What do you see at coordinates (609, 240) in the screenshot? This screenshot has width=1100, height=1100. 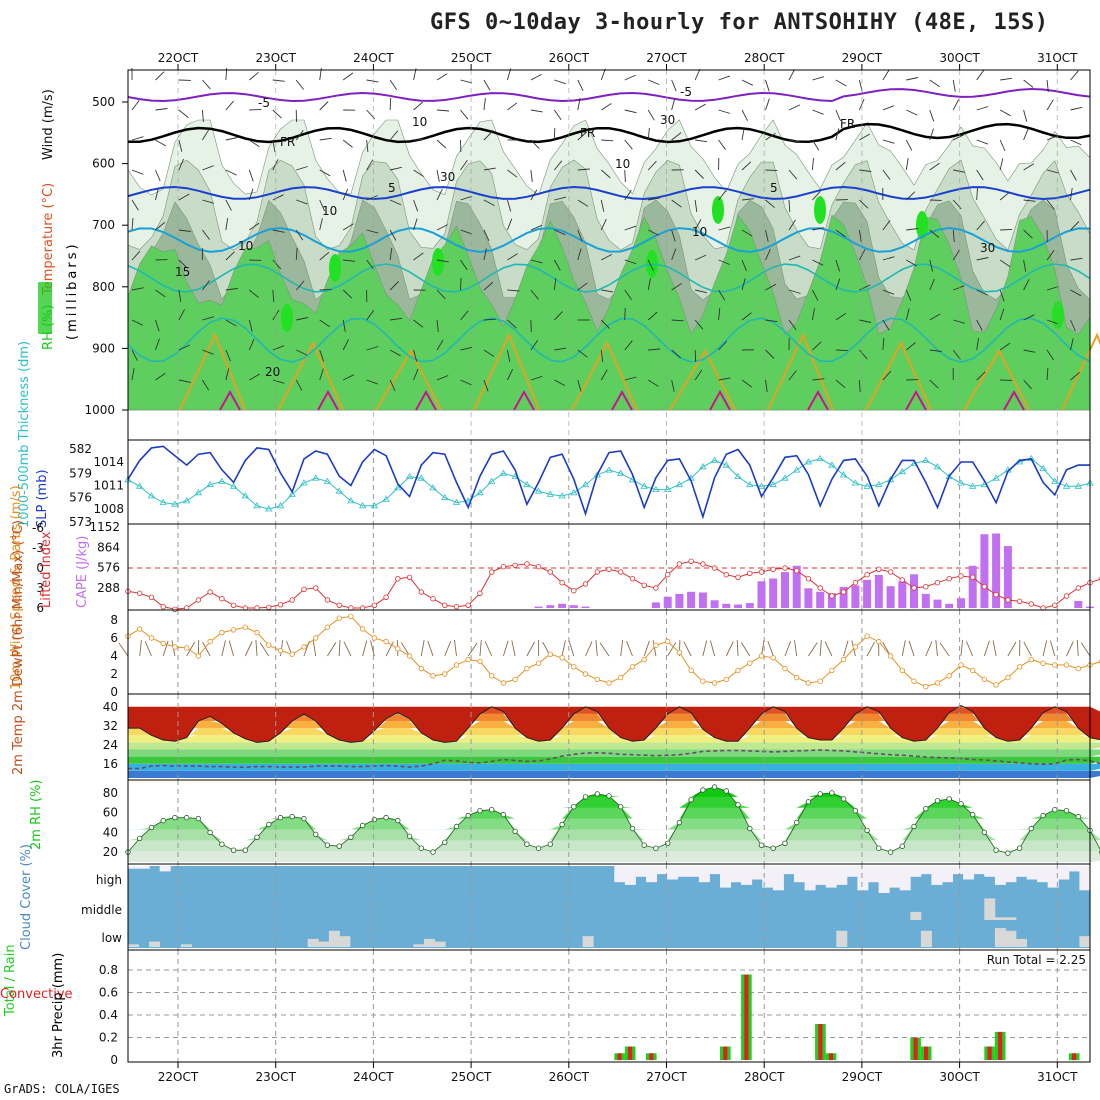 I see `temp-contour` at bounding box center [609, 240].